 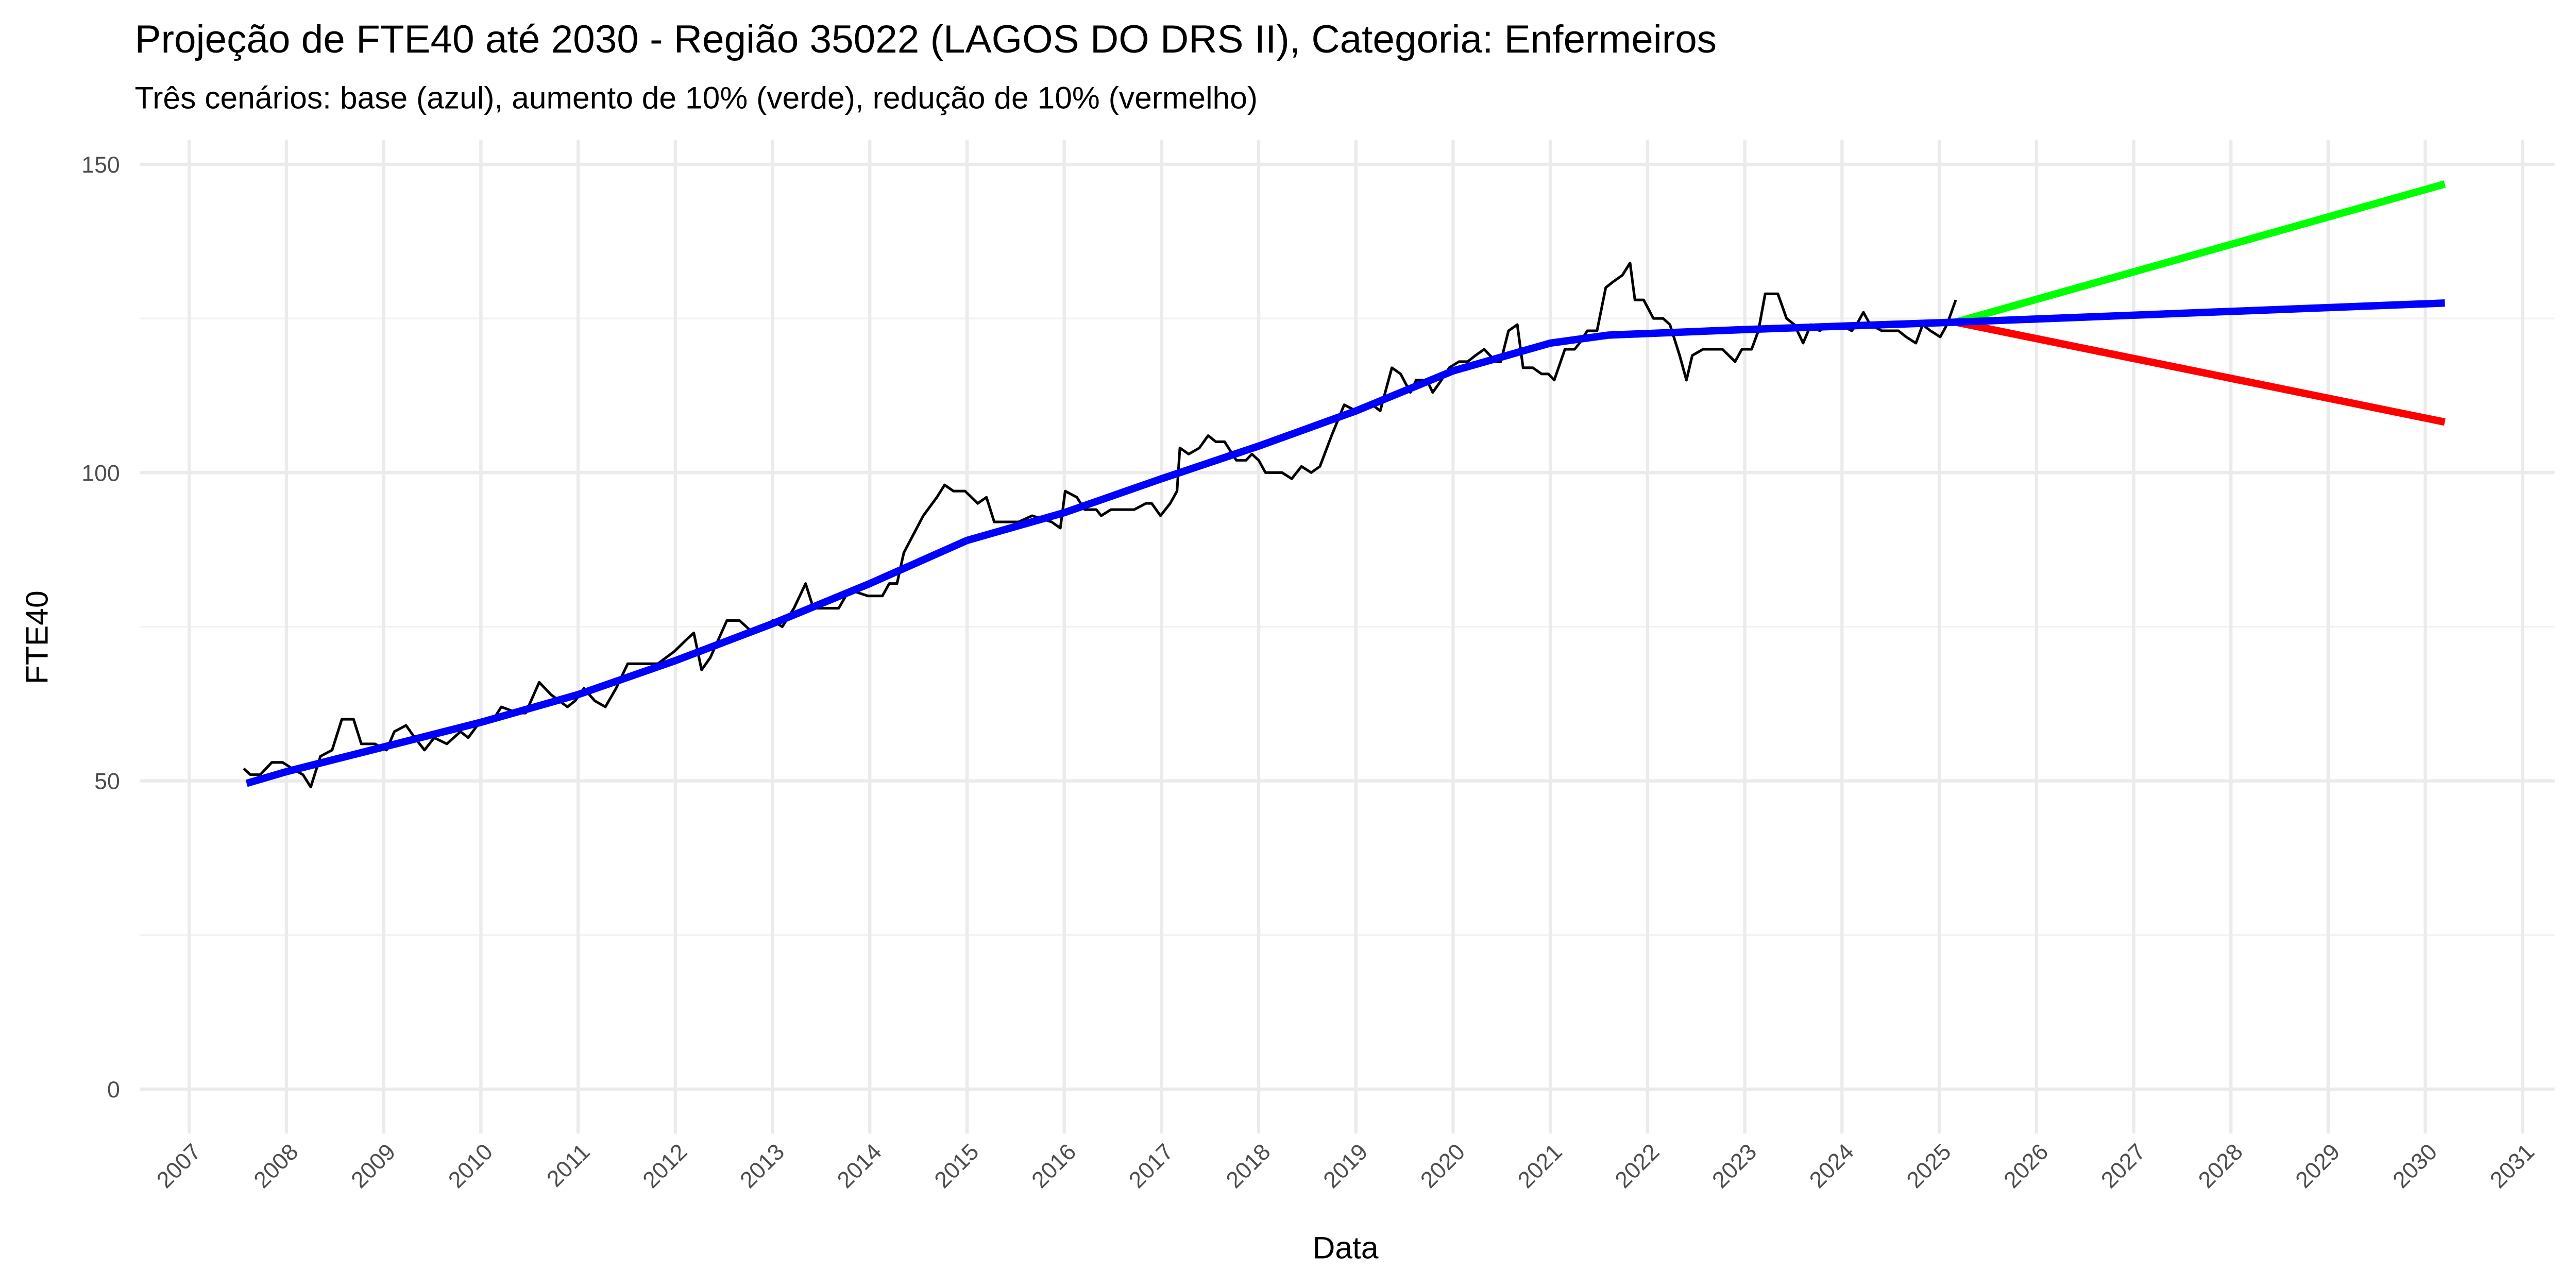 What do you see at coordinates (1346, 1247) in the screenshot?
I see `x-axis-title: Data` at bounding box center [1346, 1247].